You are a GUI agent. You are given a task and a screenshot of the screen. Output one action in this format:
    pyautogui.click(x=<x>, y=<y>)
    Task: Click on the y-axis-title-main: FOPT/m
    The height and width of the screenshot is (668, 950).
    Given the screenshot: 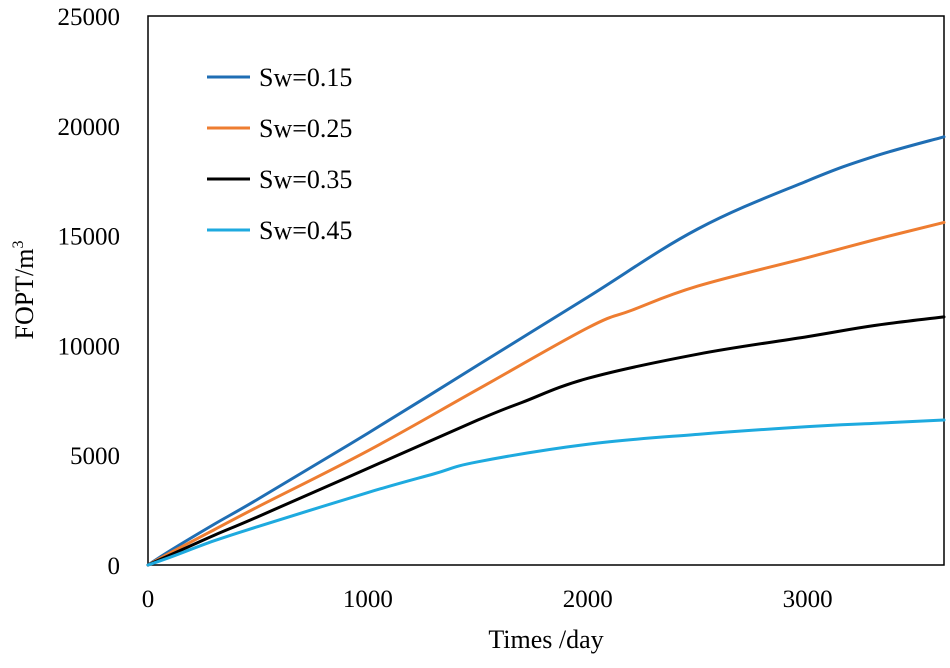 What is the action you would take?
    pyautogui.click(x=24, y=293)
    